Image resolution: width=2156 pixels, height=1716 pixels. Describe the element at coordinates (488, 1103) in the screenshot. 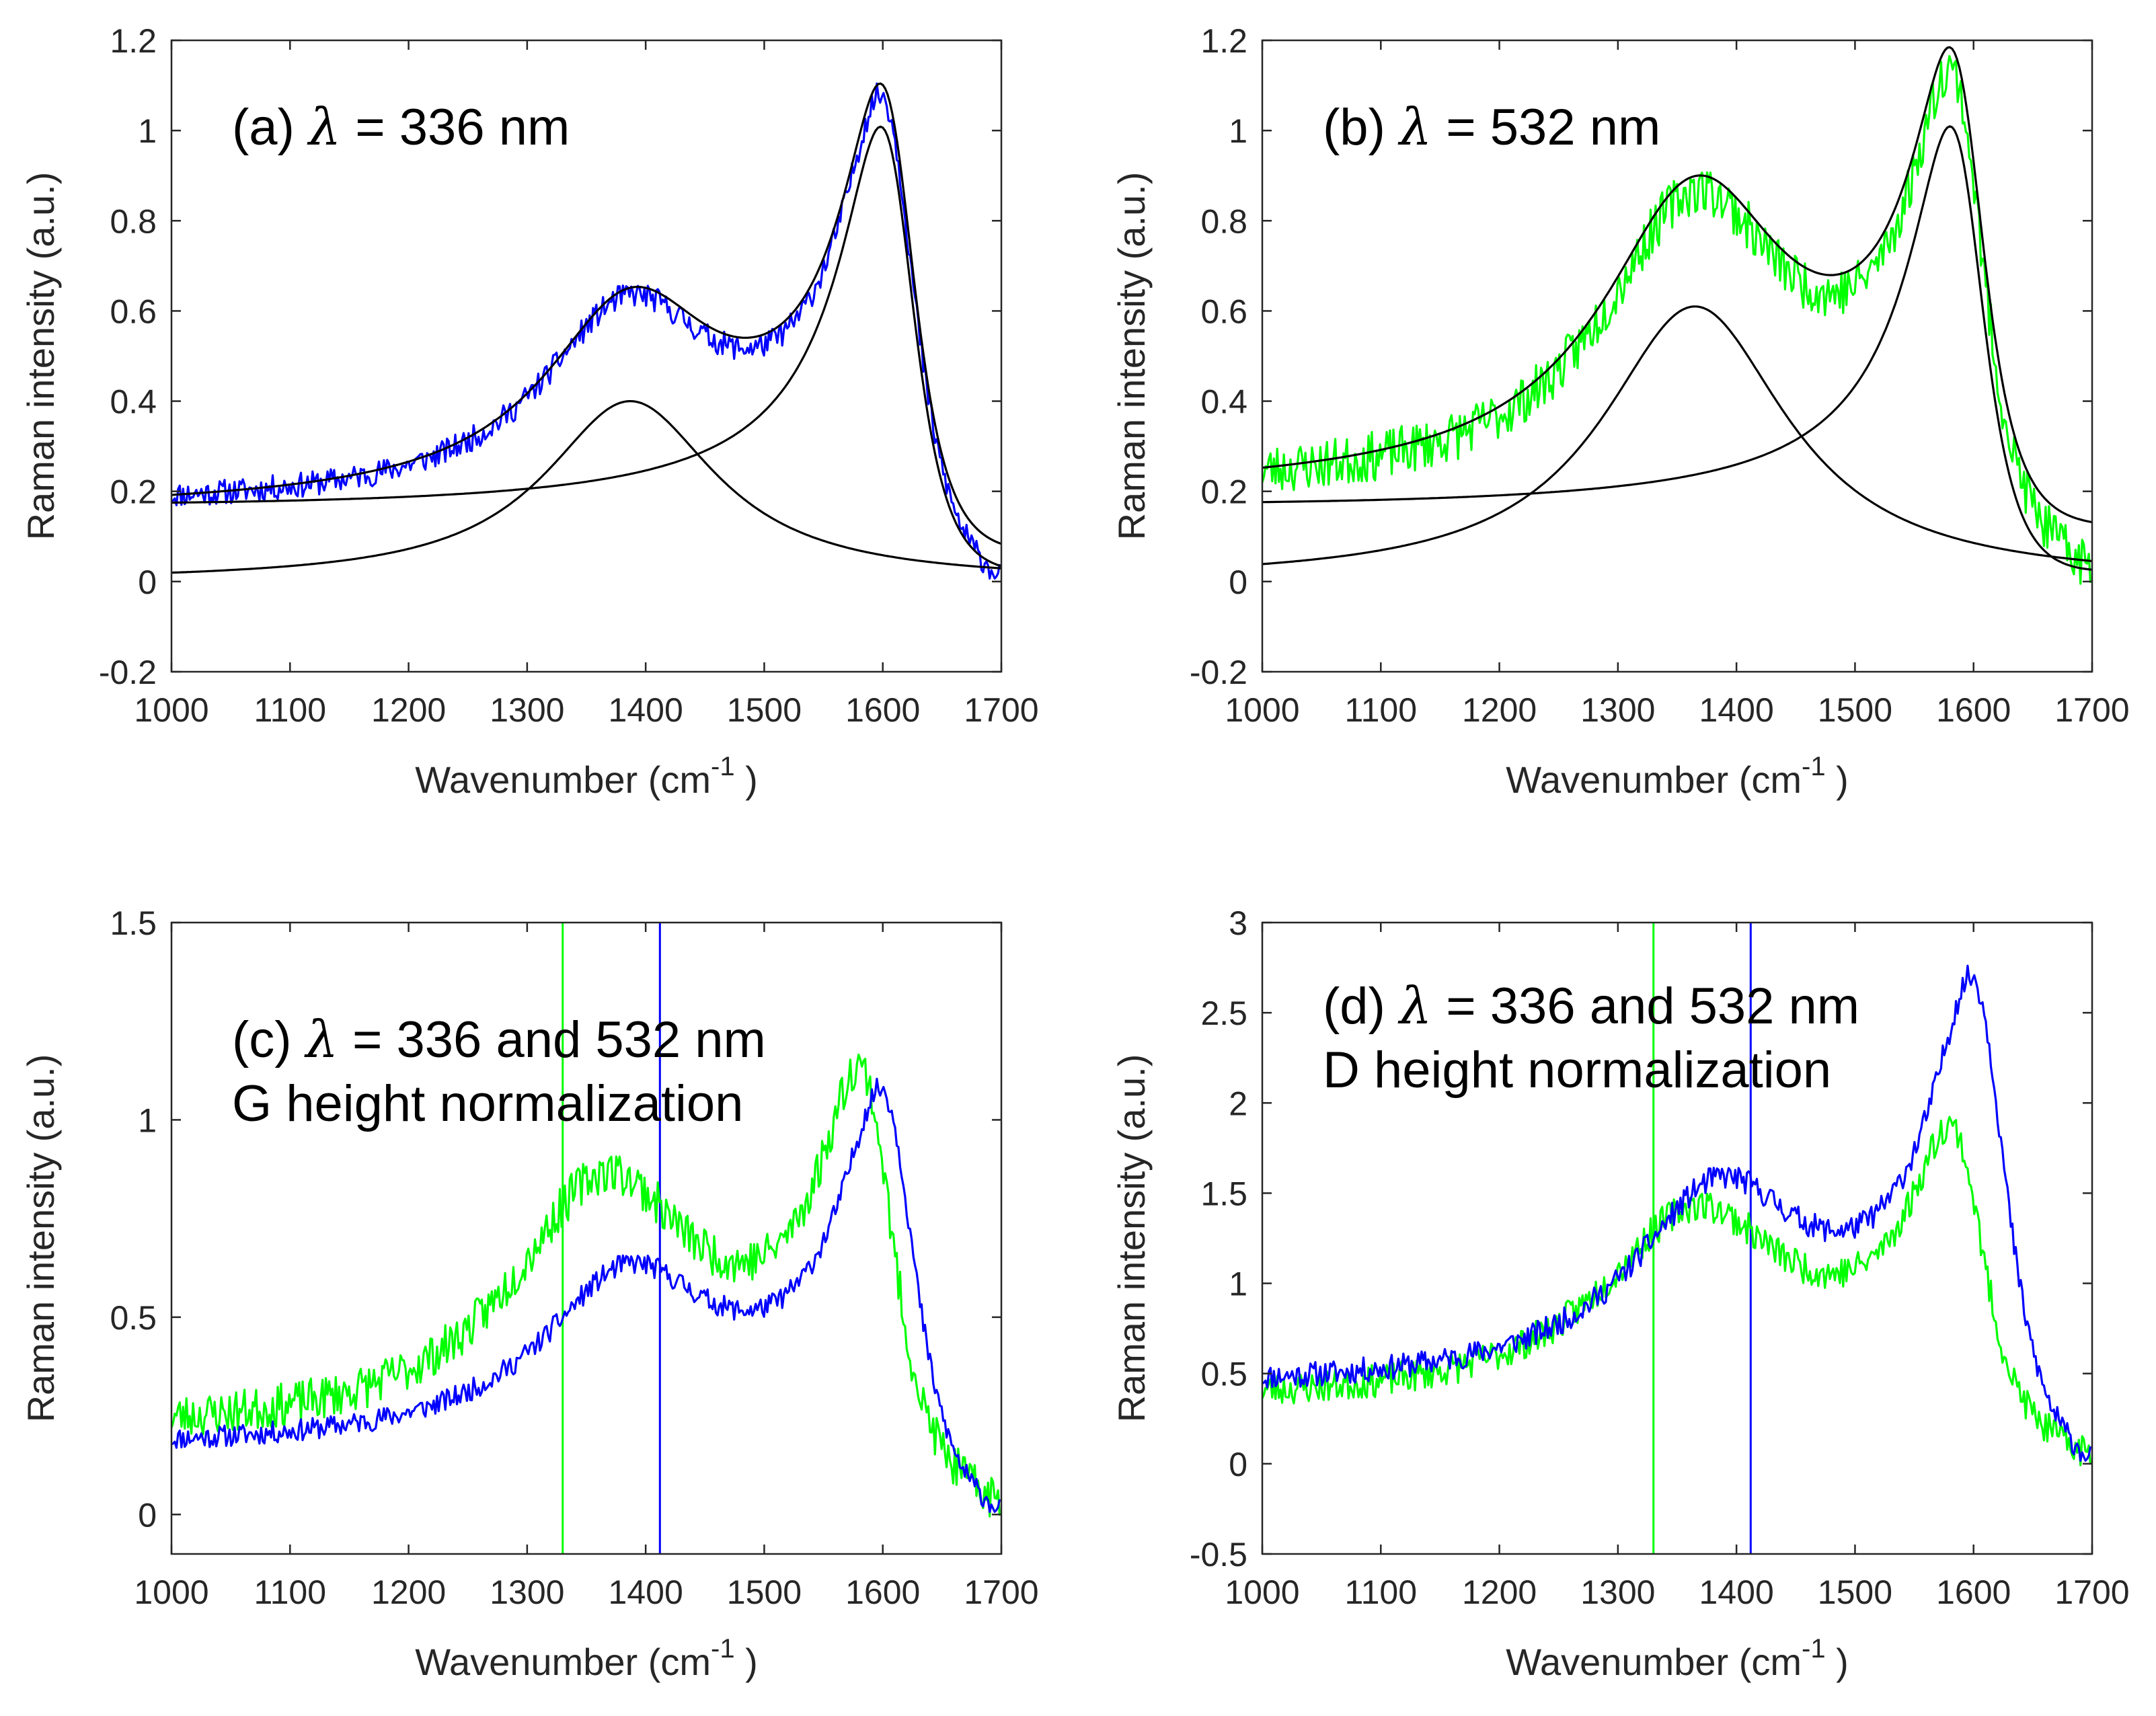

I see `panel-annotation: G height normalization` at that location.